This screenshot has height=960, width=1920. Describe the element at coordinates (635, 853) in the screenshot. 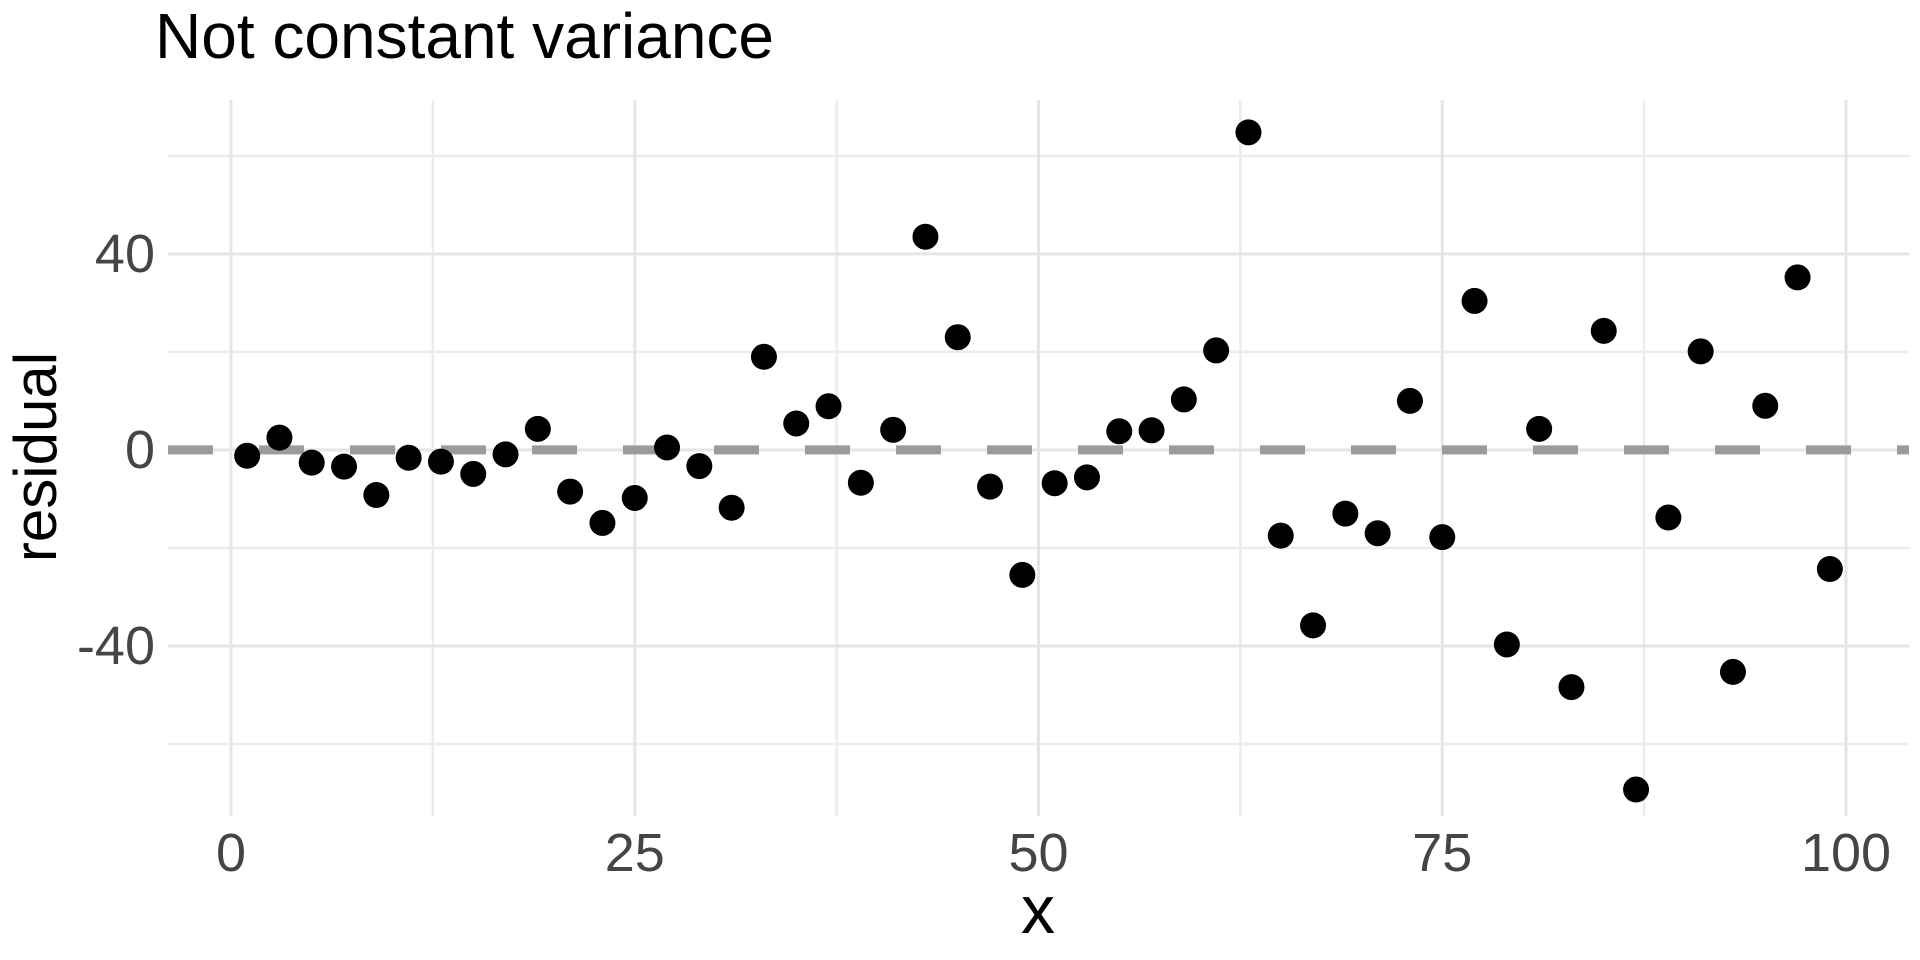

I see `x-tick-label: 25` at that location.